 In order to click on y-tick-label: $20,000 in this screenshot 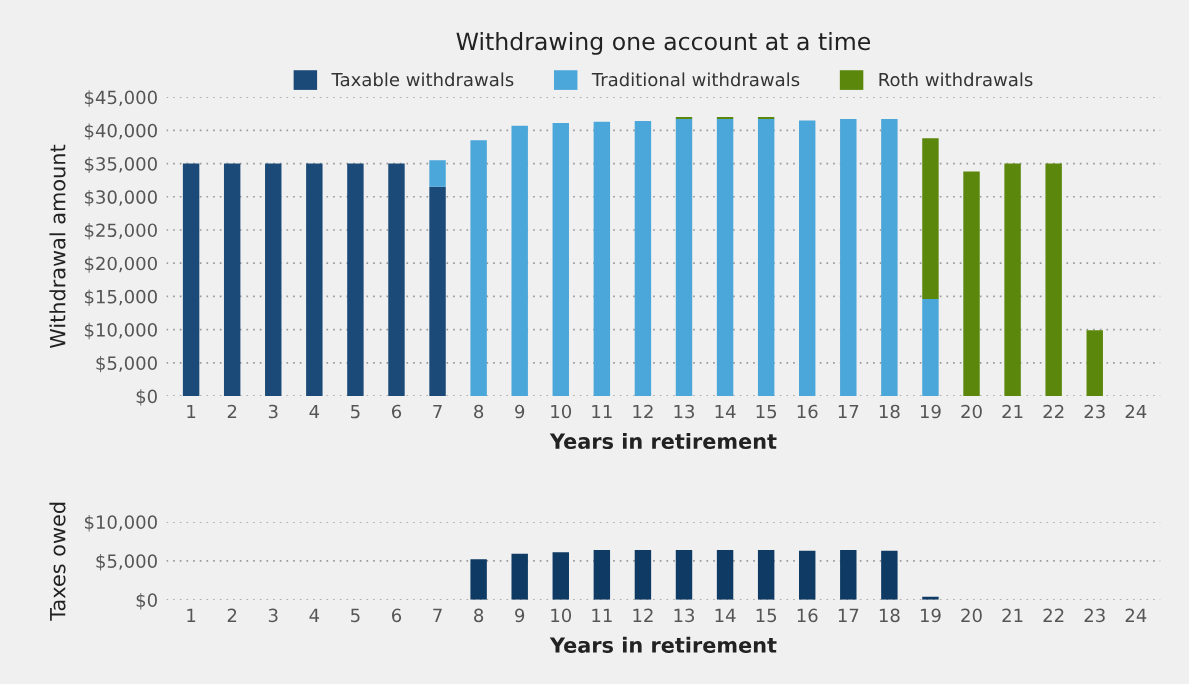, I will do `click(120, 264)`.